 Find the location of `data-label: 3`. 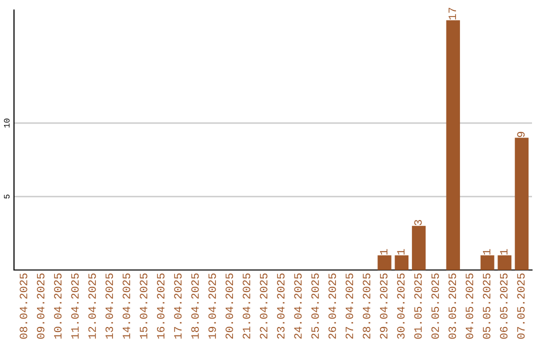

data-label: 3 is located at coordinates (418, 223).